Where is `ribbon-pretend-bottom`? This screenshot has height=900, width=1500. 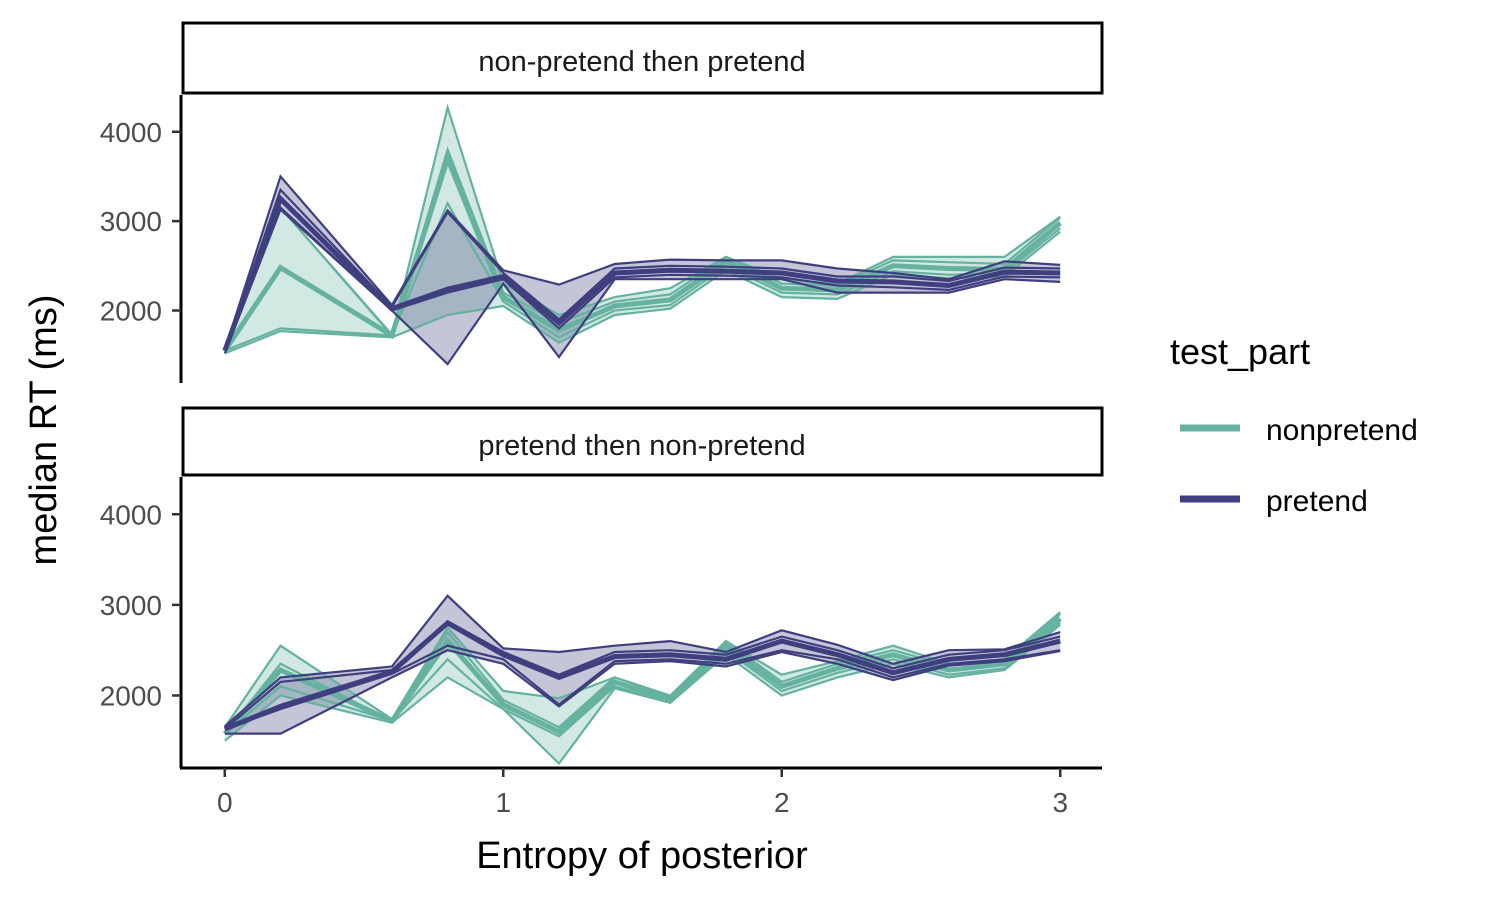 ribbon-pretend-bottom is located at coordinates (642, 664).